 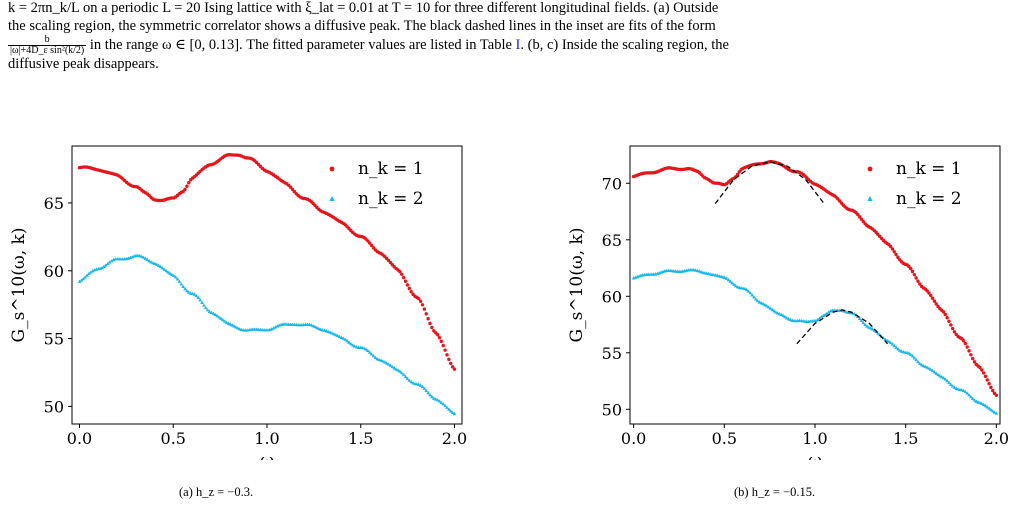 I want to click on table-reference-link: I, so click(x=518, y=44).